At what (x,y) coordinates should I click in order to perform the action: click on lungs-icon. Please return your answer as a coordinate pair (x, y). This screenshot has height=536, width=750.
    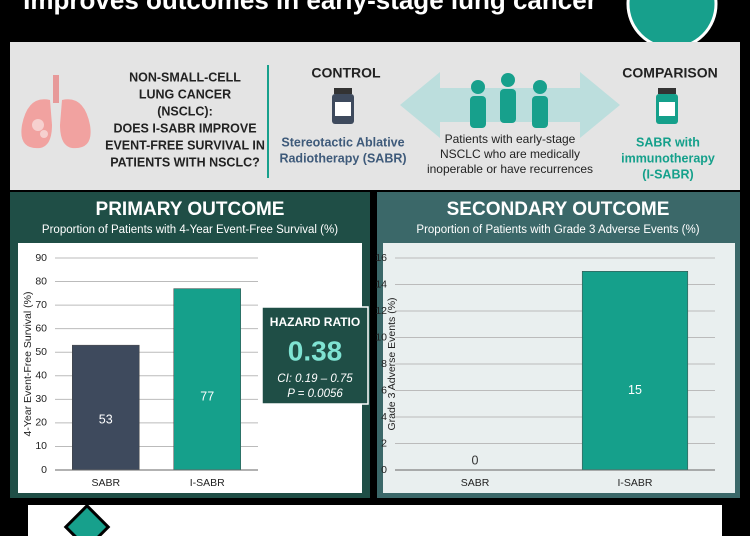
    Looking at the image, I should click on (56, 112).